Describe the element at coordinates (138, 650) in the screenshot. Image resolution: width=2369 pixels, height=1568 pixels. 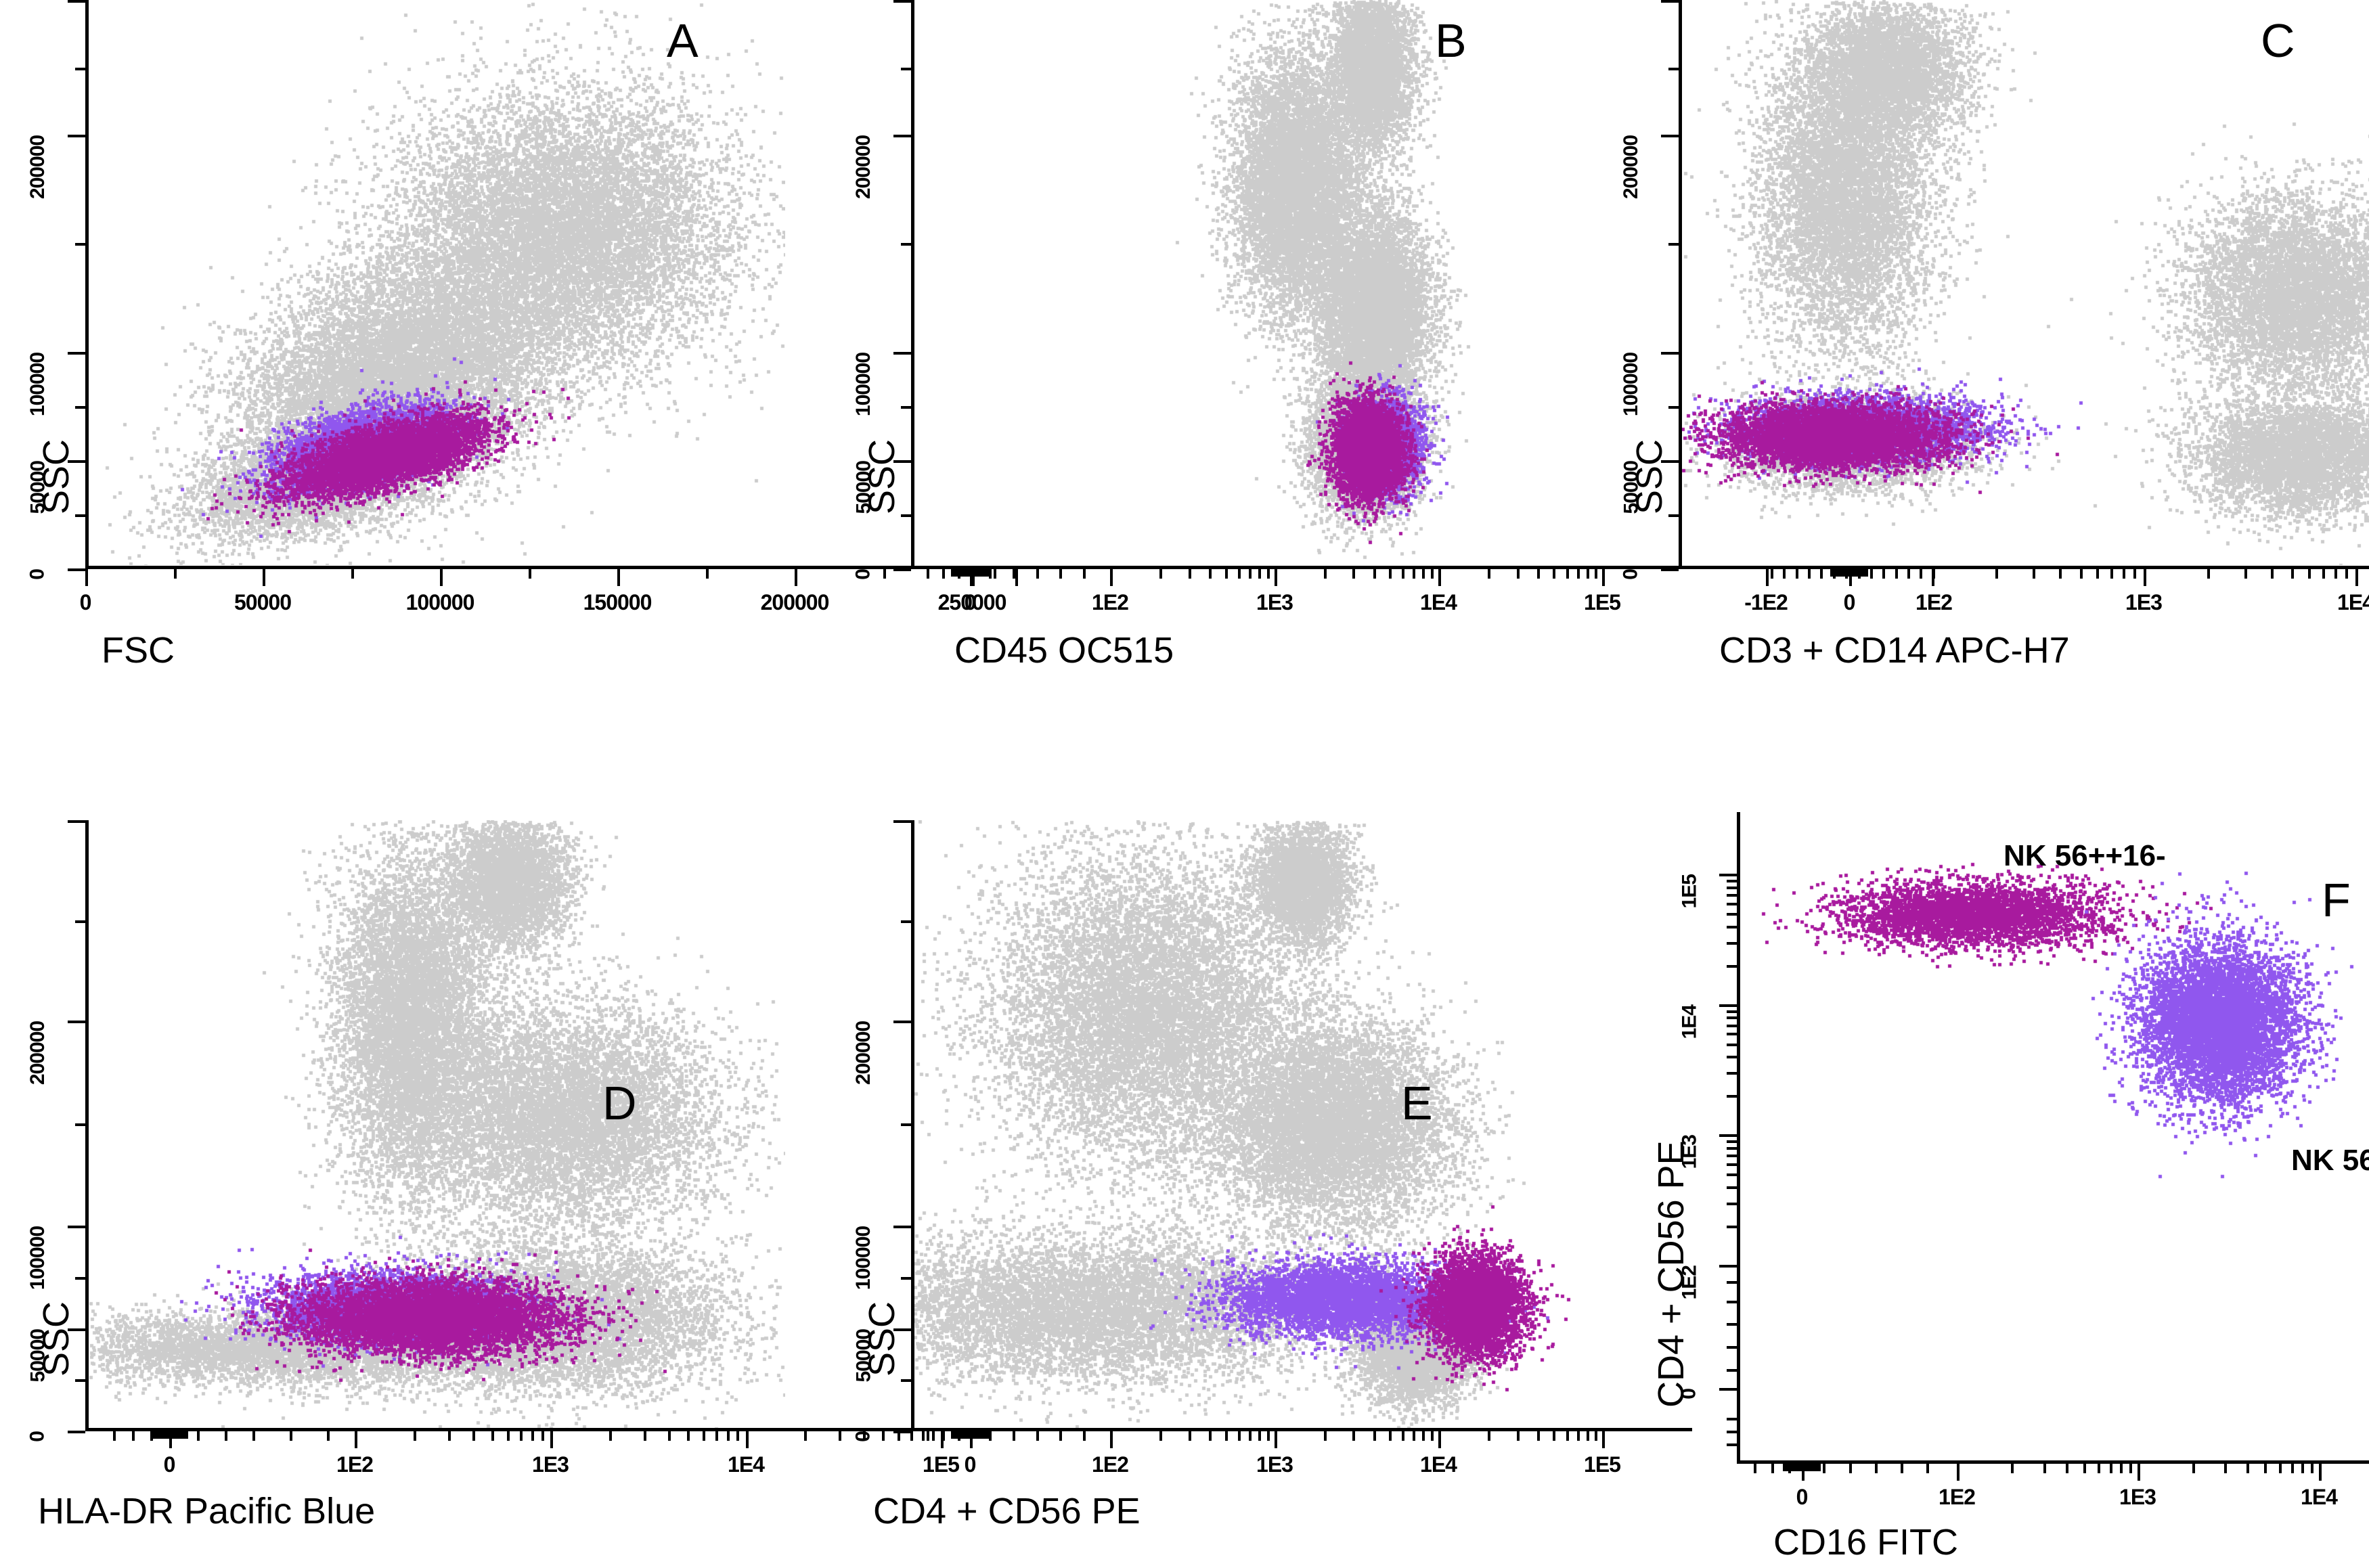
I see `x-axis-title-A: FSC` at that location.